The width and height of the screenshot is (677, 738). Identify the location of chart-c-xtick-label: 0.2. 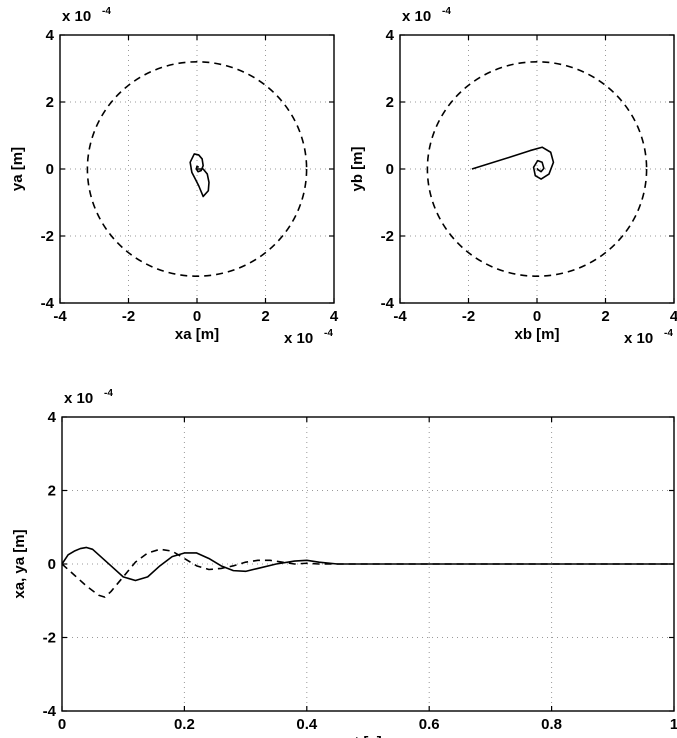
(184, 724).